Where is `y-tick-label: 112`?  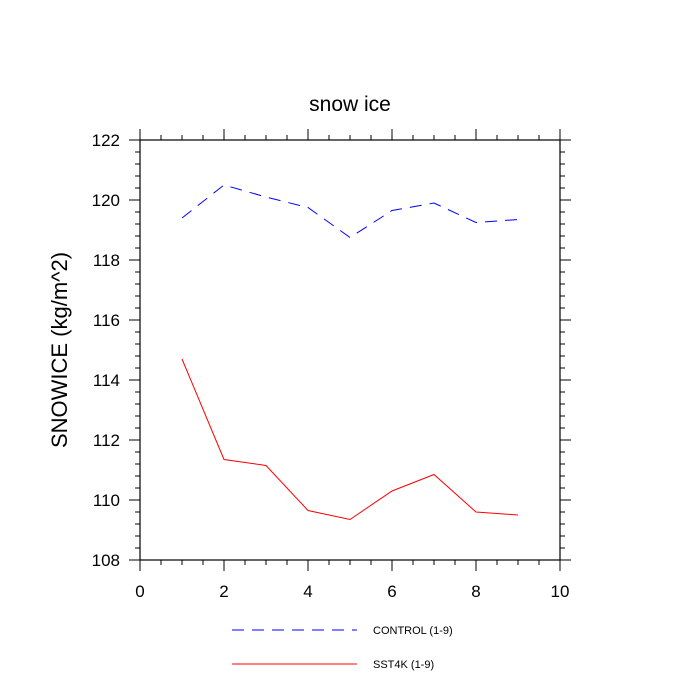
y-tick-label: 112 is located at coordinates (106, 440).